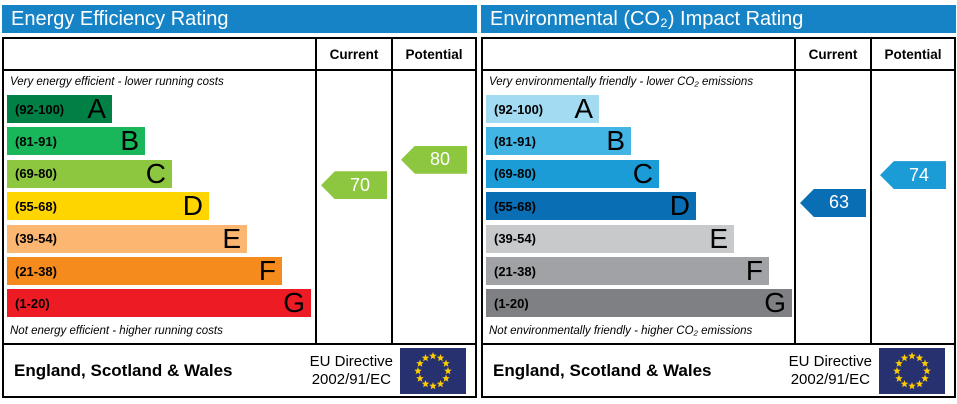 The image size is (957, 404). I want to click on current-rating-column: 70, so click(353, 207).